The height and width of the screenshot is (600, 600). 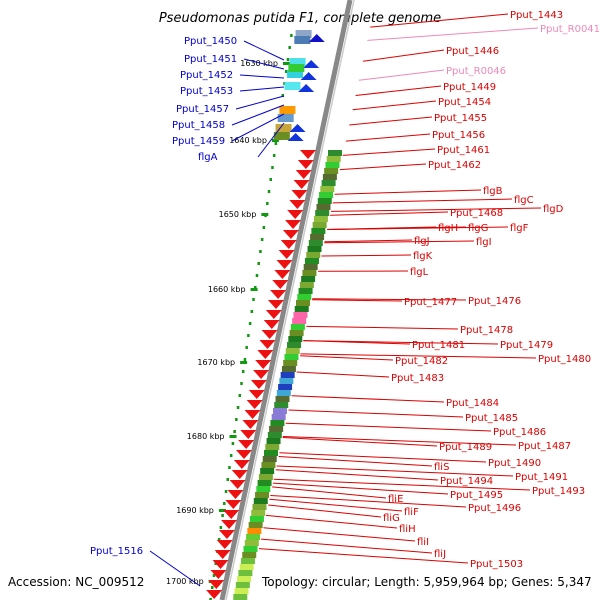 I want to click on gene-label-reverse: flgH, so click(x=448, y=228).